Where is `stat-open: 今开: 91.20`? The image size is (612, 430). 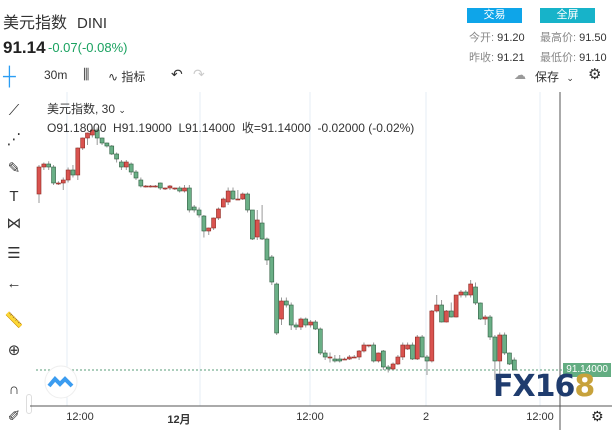 stat-open: 今开: 91.20 is located at coordinates (497, 38).